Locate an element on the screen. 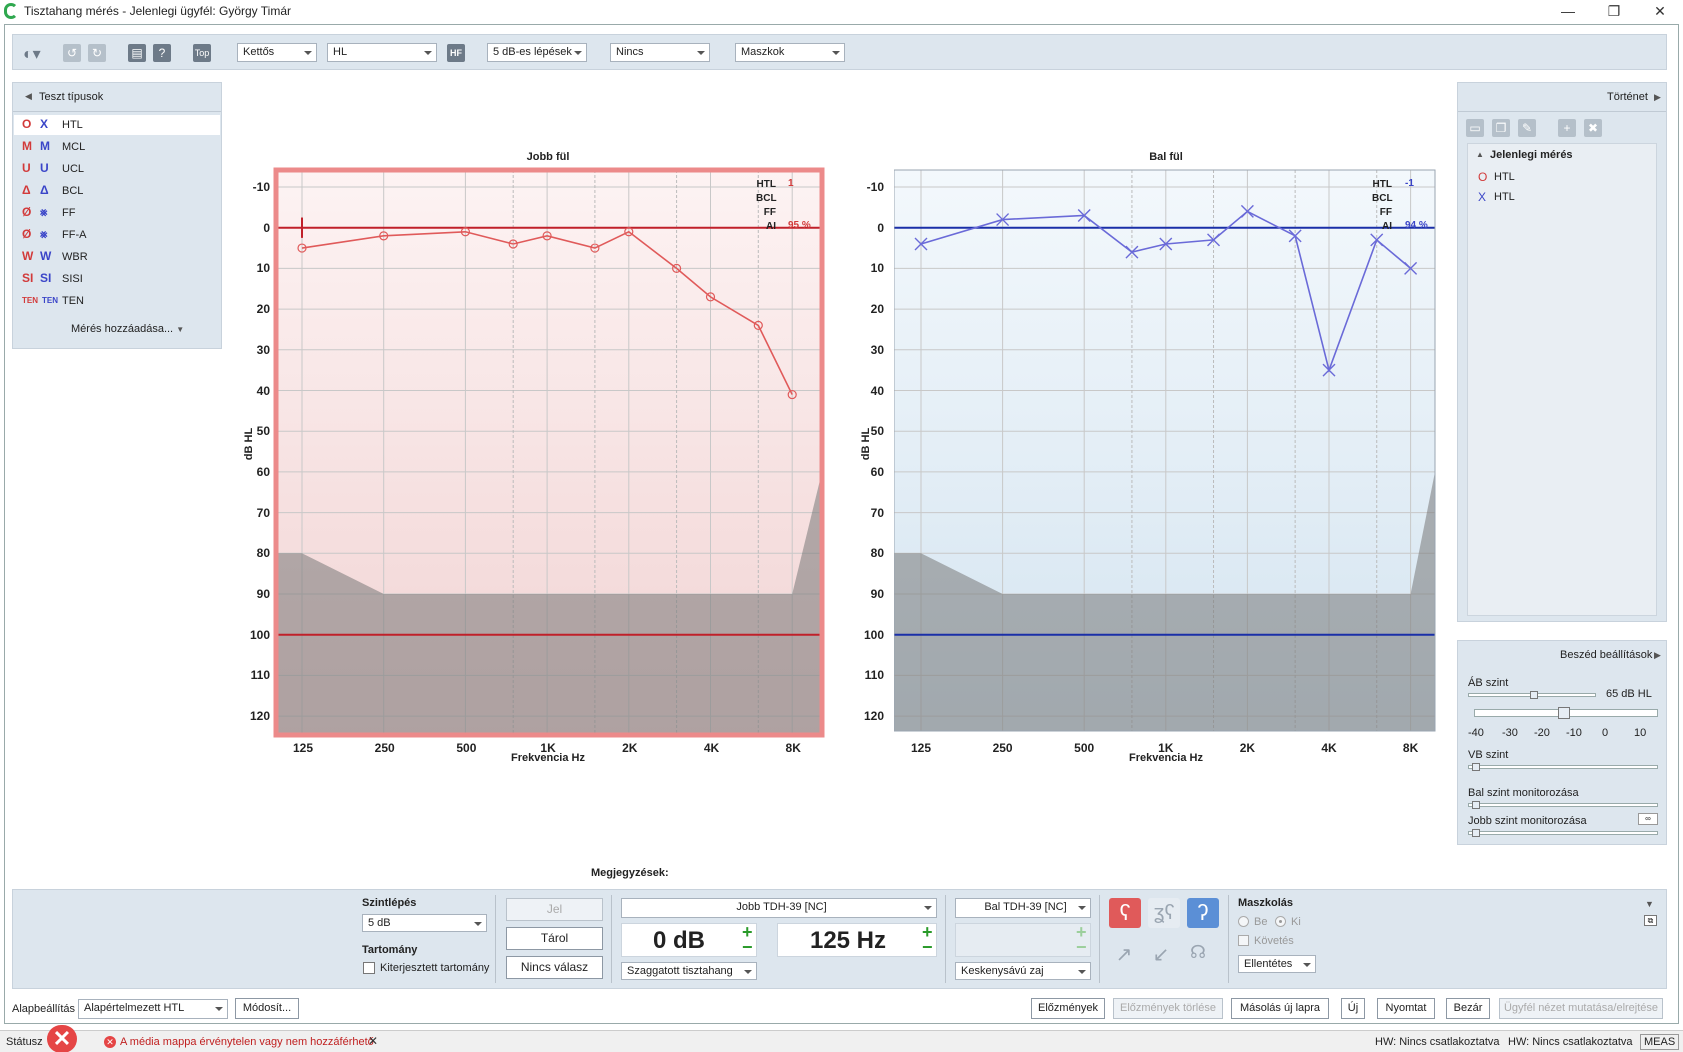  print-button: Nyomtat is located at coordinates (1406, 1008).